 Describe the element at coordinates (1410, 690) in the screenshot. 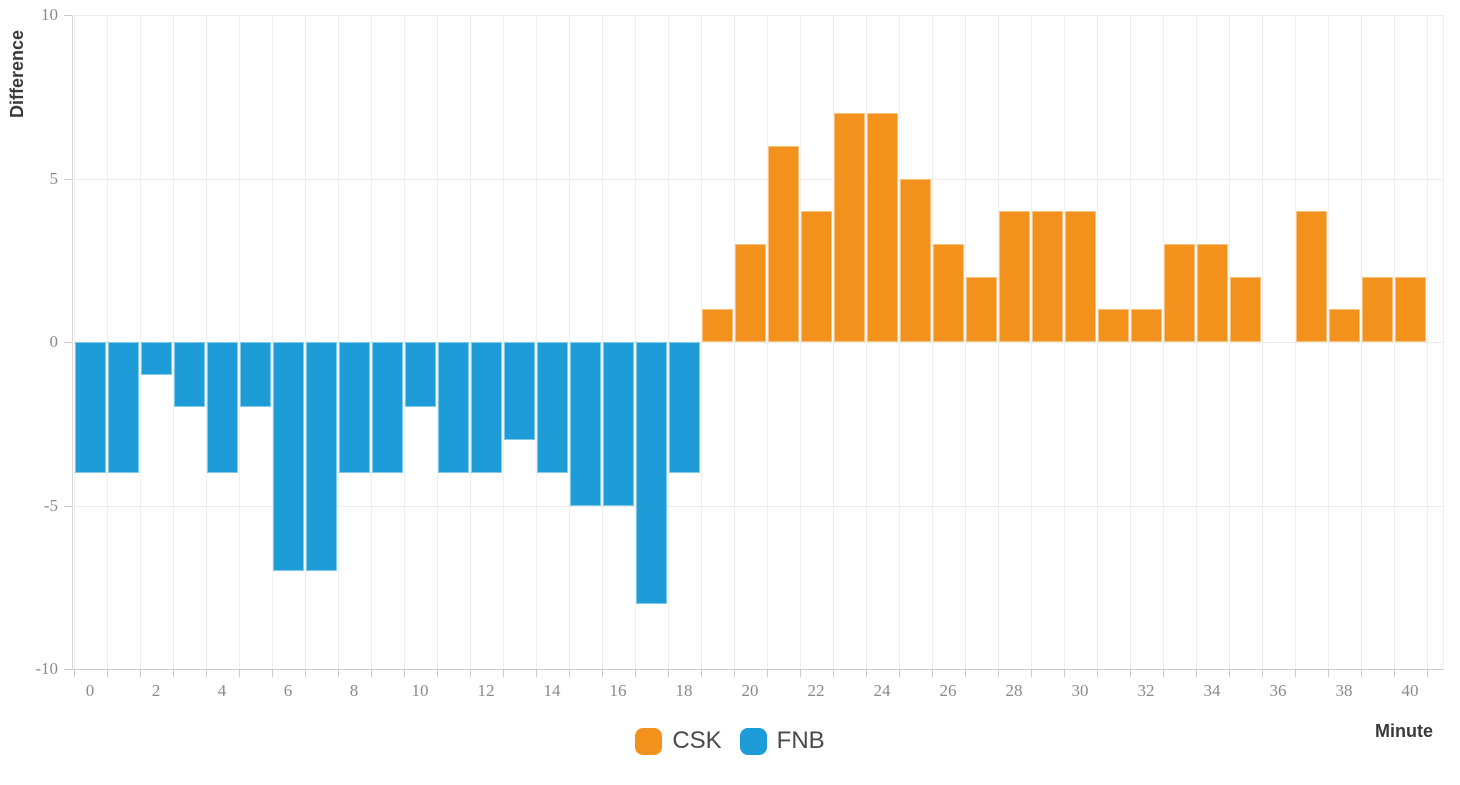

I see `x-tick-label: 40` at that location.